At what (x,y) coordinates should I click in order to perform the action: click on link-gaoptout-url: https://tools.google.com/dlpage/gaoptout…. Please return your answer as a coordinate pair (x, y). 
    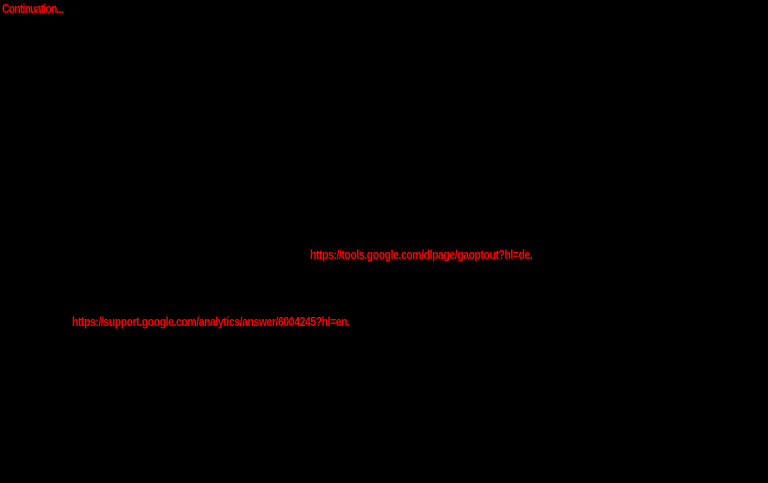
    Looking at the image, I should click on (421, 254).